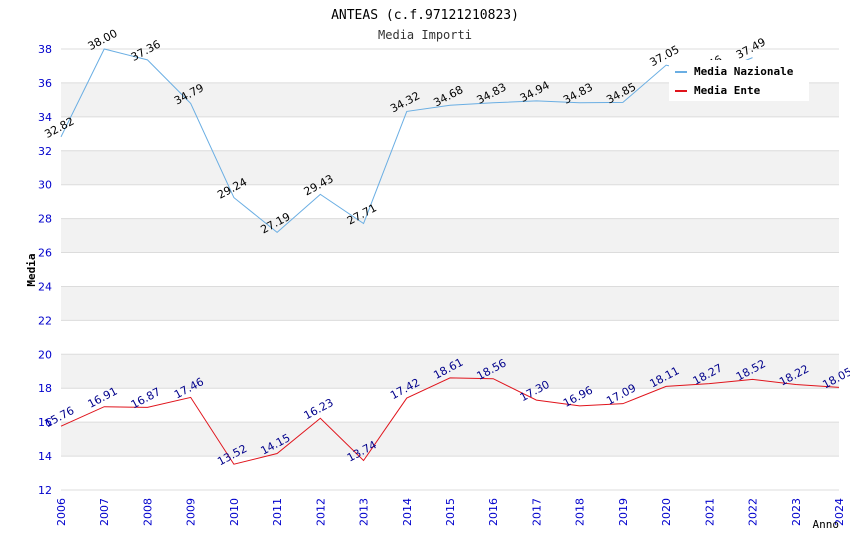  What do you see at coordinates (744, 71) in the screenshot?
I see `legend-label-media-nazionale: Media Nazionale` at bounding box center [744, 71].